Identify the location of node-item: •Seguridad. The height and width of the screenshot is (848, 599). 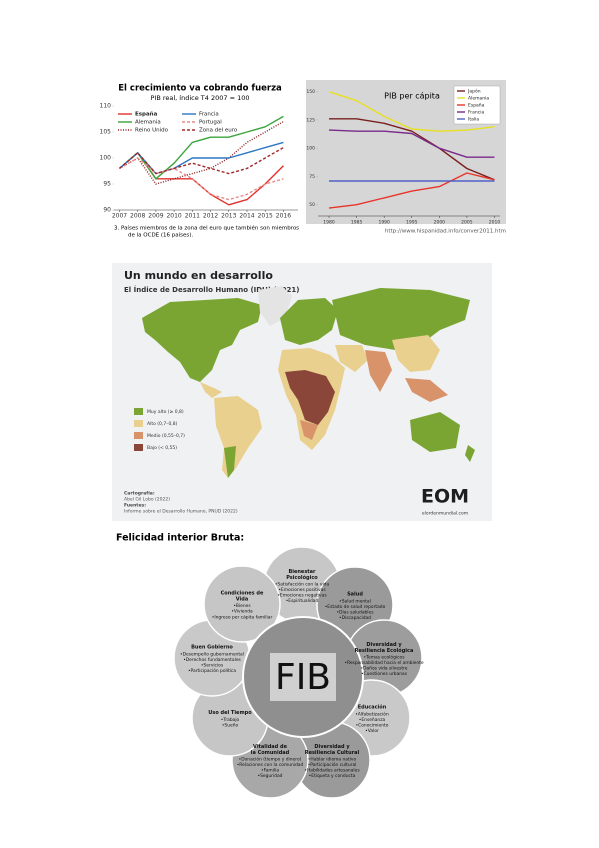
(270, 776).